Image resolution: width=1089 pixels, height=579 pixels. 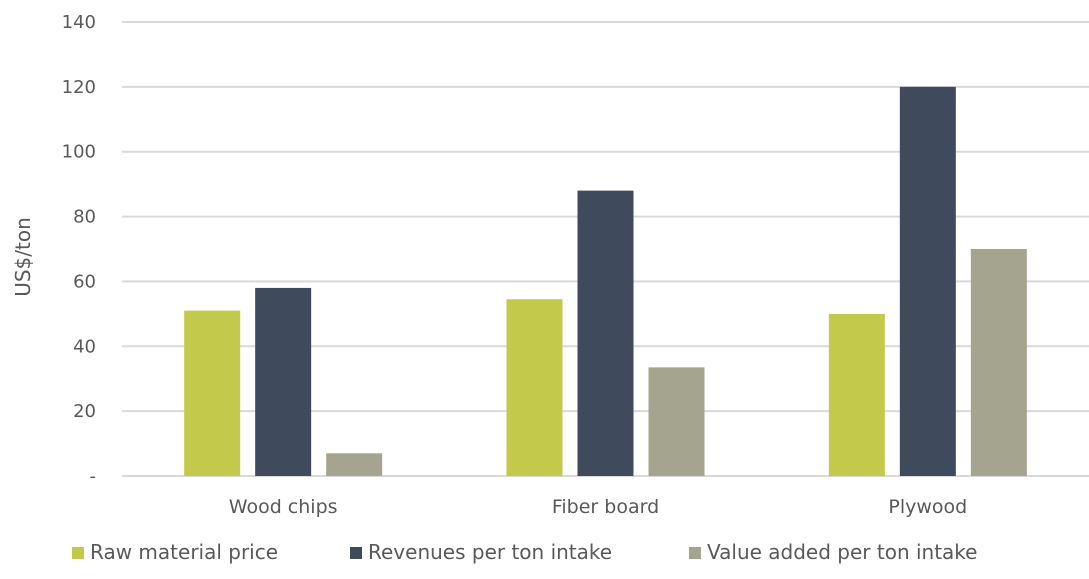 I want to click on y-axis-title: US$/ton, so click(x=23, y=257).